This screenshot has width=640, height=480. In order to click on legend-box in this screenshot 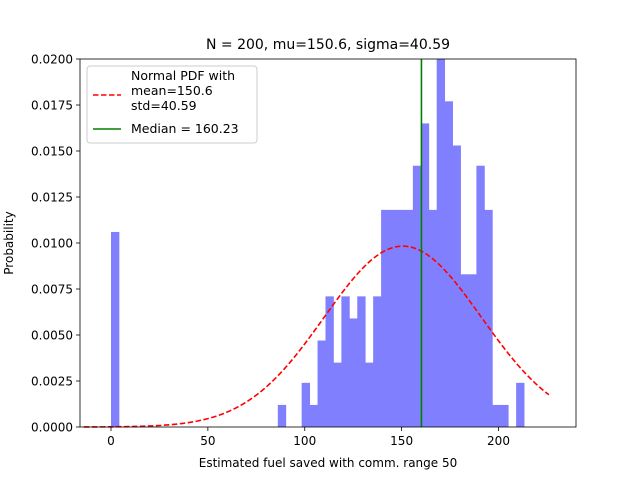, I will do `click(172, 104)`.